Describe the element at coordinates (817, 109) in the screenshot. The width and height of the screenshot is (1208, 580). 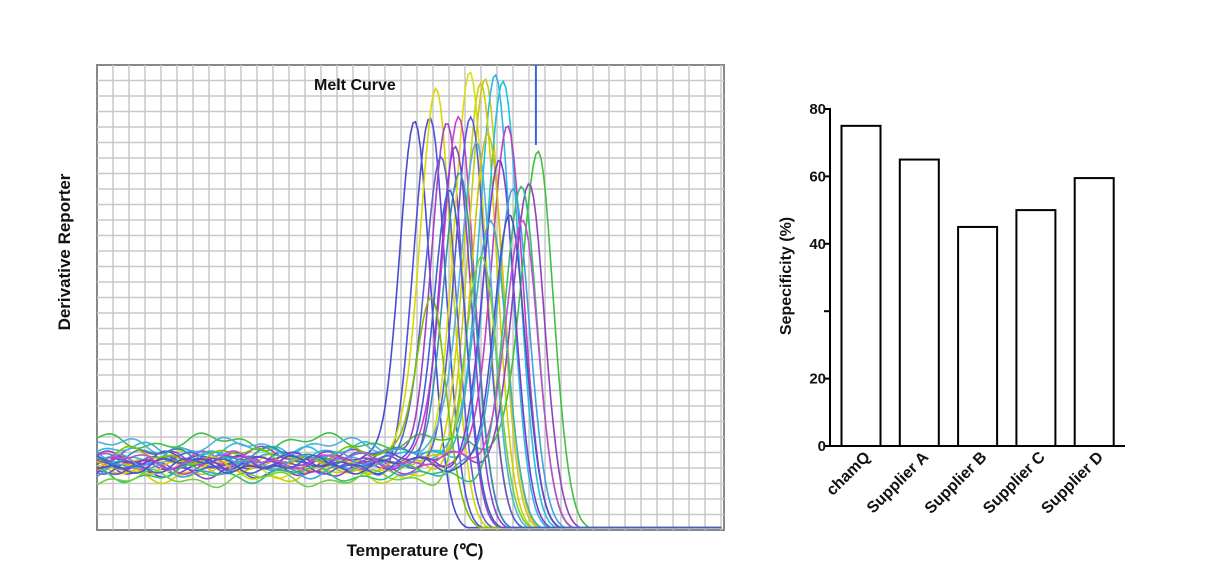
I see `y-tick-label: 80` at that location.